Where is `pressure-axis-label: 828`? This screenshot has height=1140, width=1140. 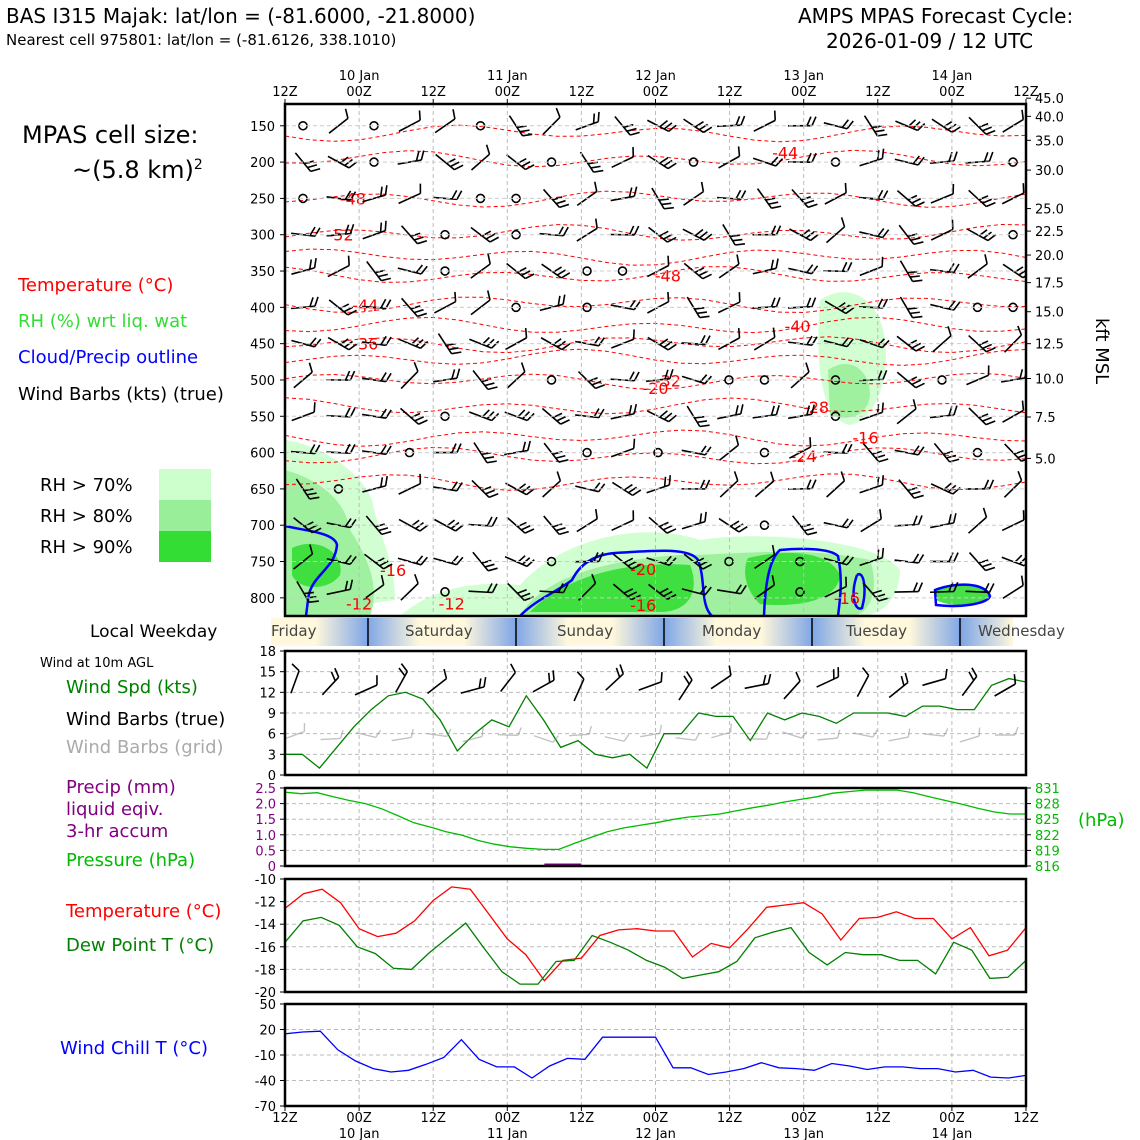 pressure-axis-label: 828 is located at coordinates (1047, 805).